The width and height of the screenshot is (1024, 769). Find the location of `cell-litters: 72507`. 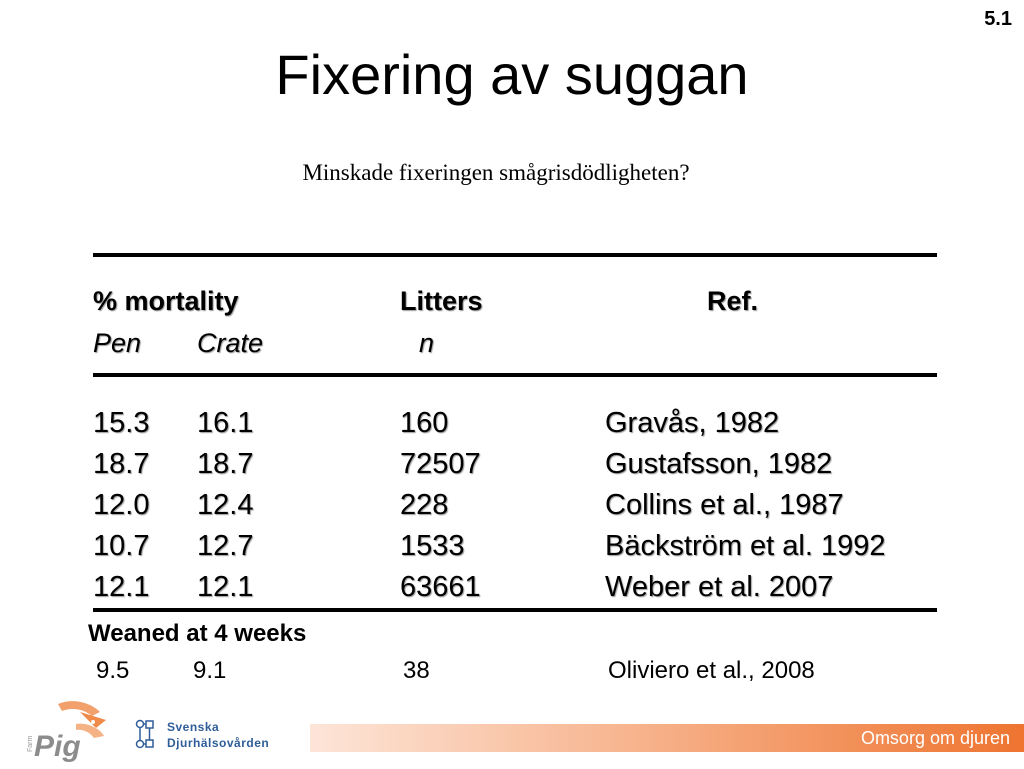

cell-litters: 72507 is located at coordinates (440, 464).